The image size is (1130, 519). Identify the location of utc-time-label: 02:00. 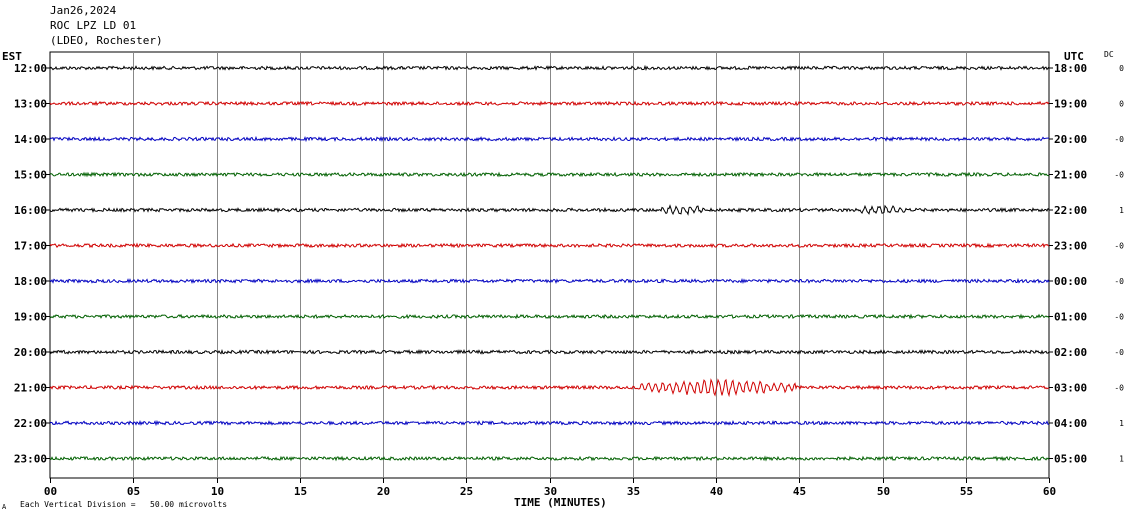
(1070, 352).